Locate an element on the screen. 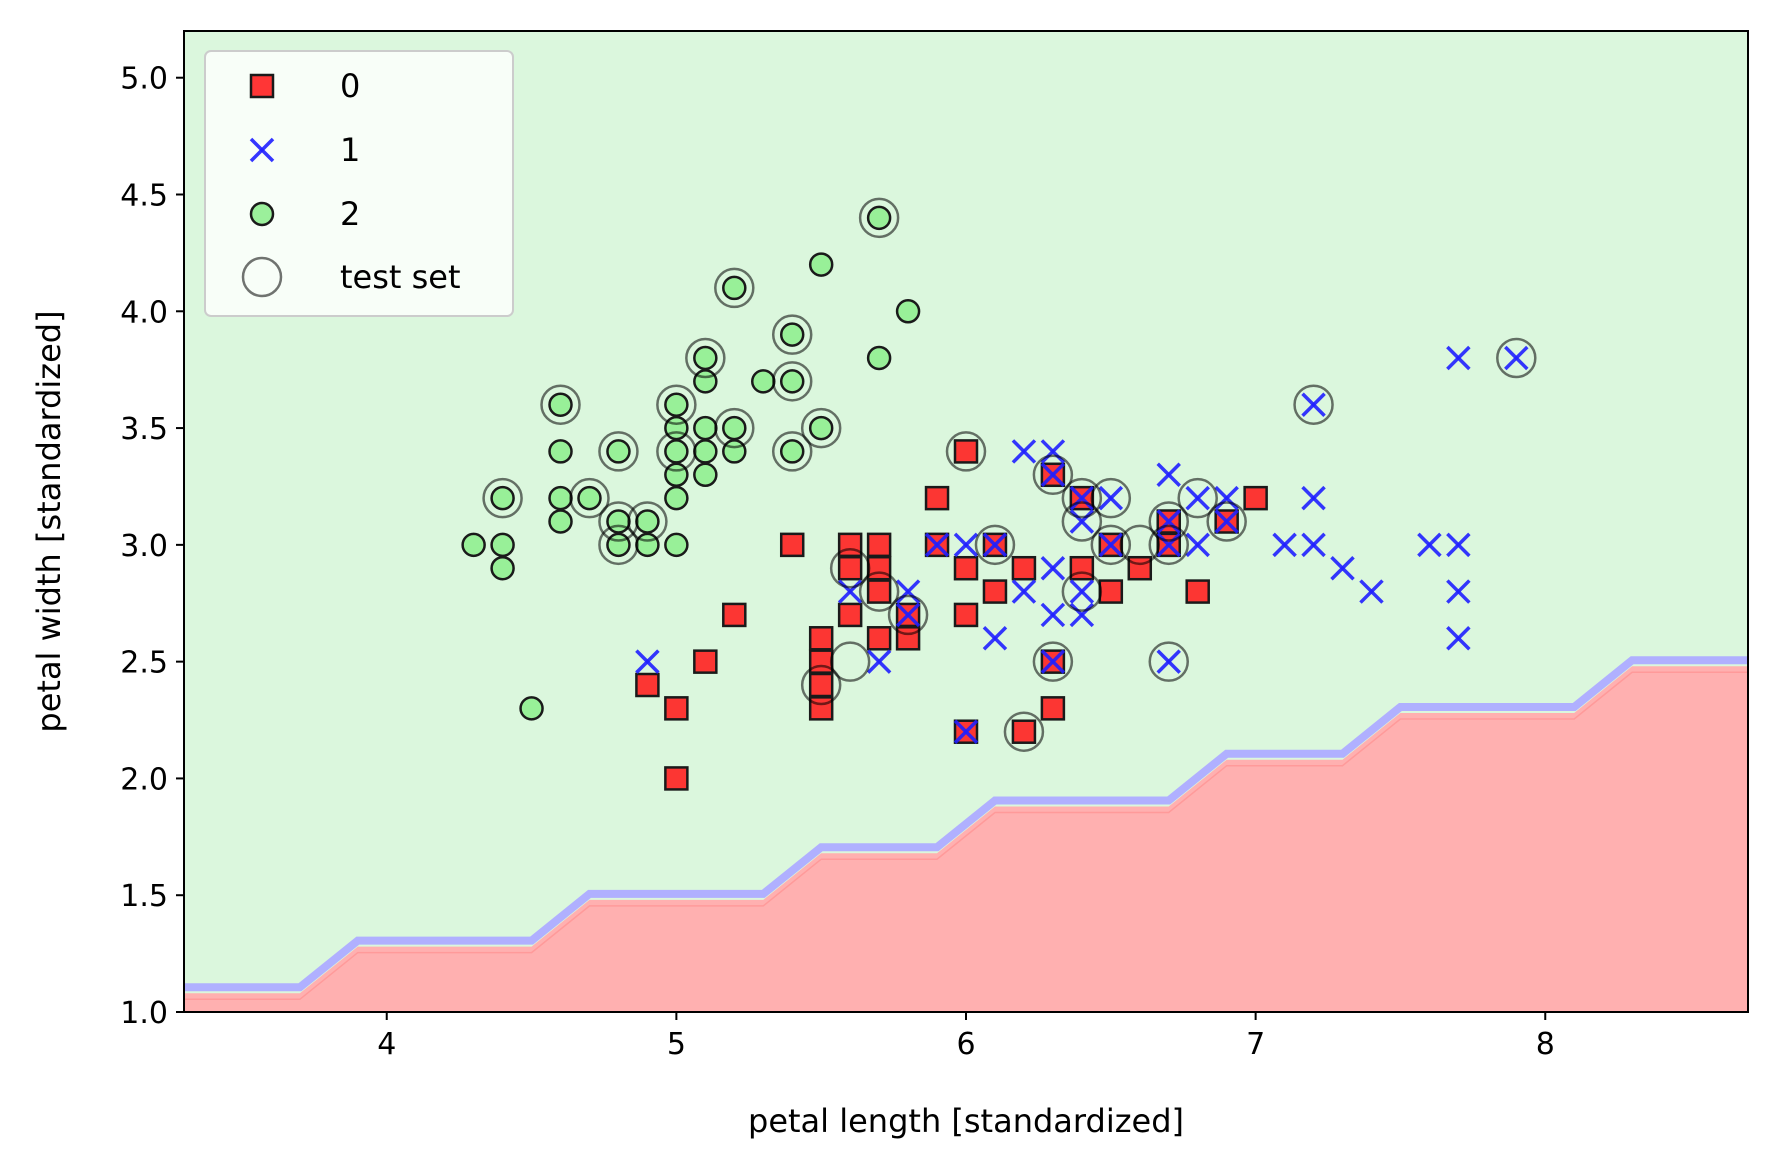  x-tick-label: 6 is located at coordinates (965, 1044).